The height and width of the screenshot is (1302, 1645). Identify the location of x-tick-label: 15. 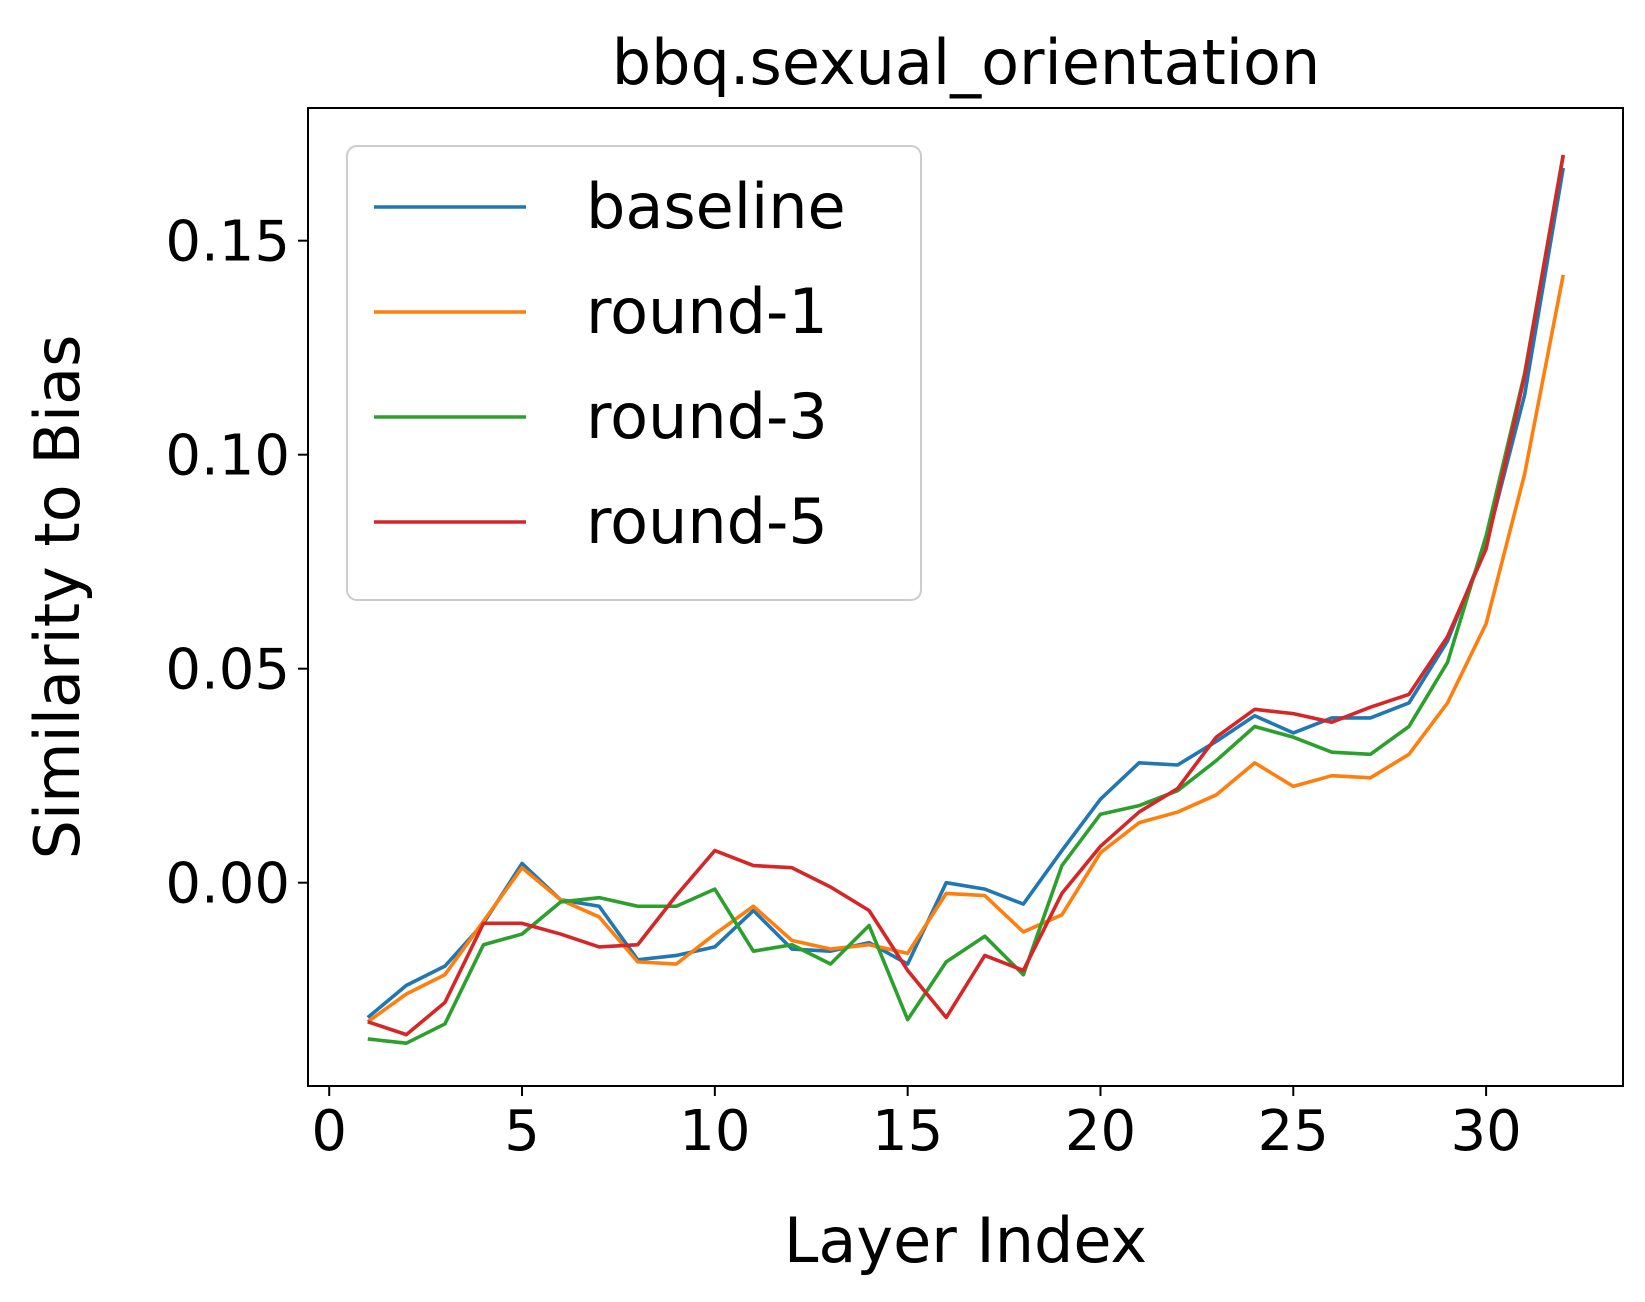
(907, 1131).